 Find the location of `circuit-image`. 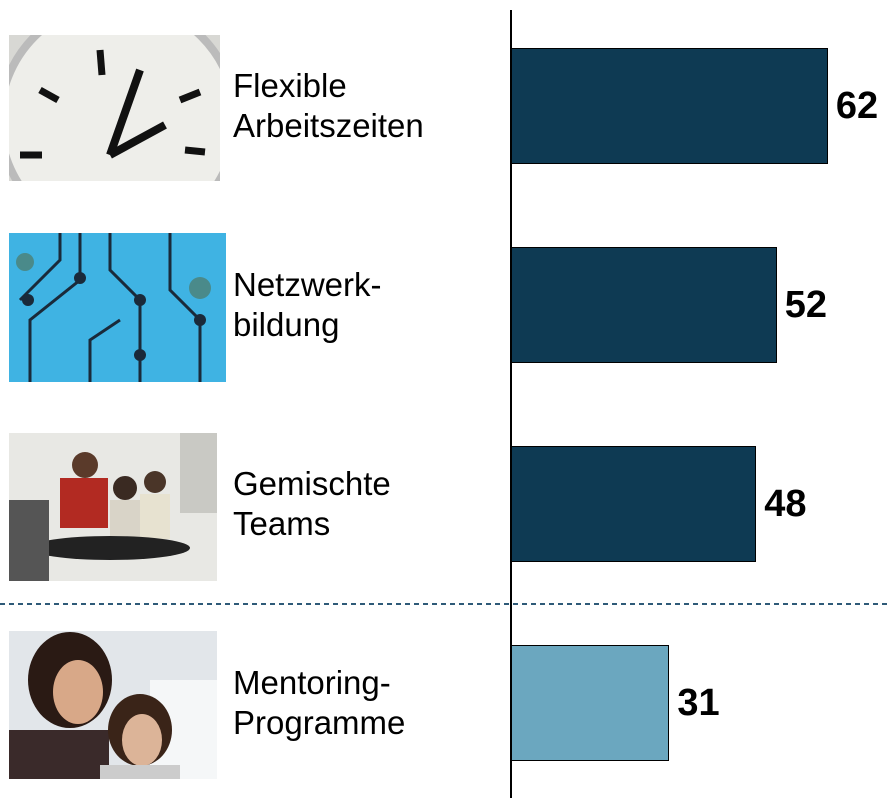

circuit-image is located at coordinates (117, 307).